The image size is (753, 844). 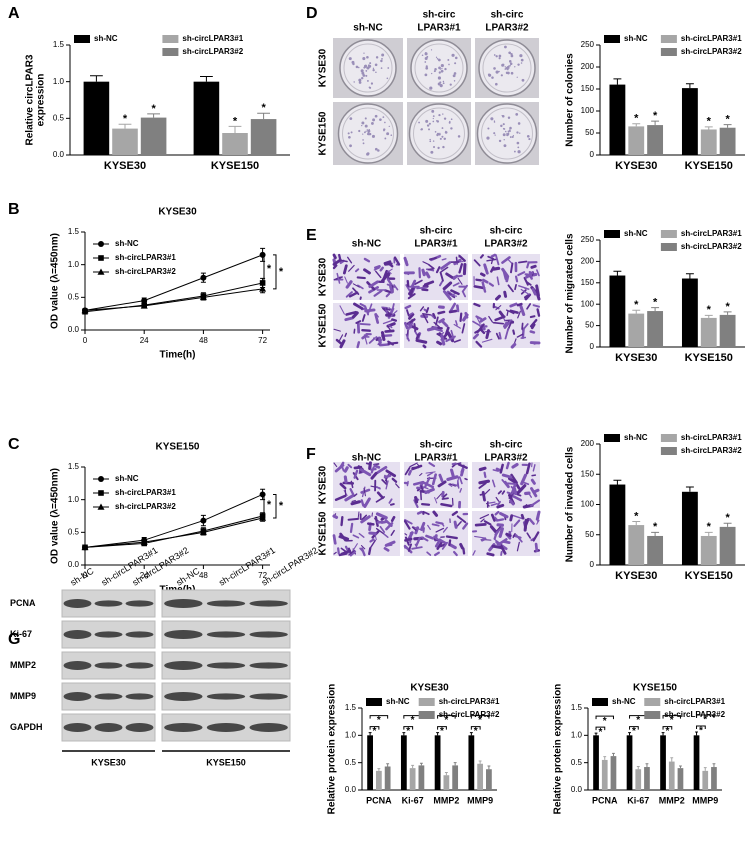 What do you see at coordinates (367, 28) in the screenshot?
I see `column-label: sh-NC` at bounding box center [367, 28].